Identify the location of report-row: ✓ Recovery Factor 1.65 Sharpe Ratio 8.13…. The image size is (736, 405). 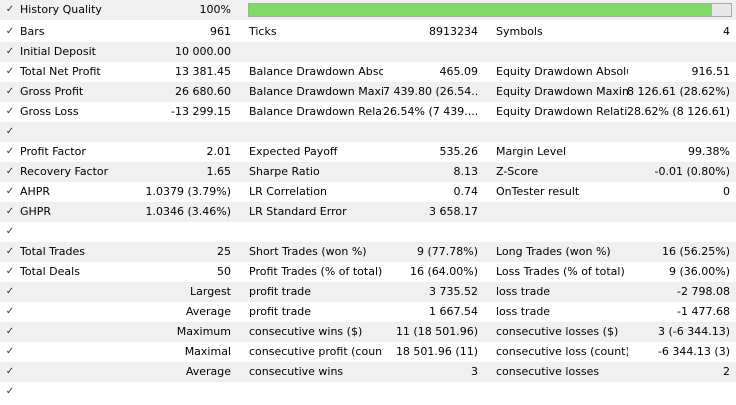
(368, 172).